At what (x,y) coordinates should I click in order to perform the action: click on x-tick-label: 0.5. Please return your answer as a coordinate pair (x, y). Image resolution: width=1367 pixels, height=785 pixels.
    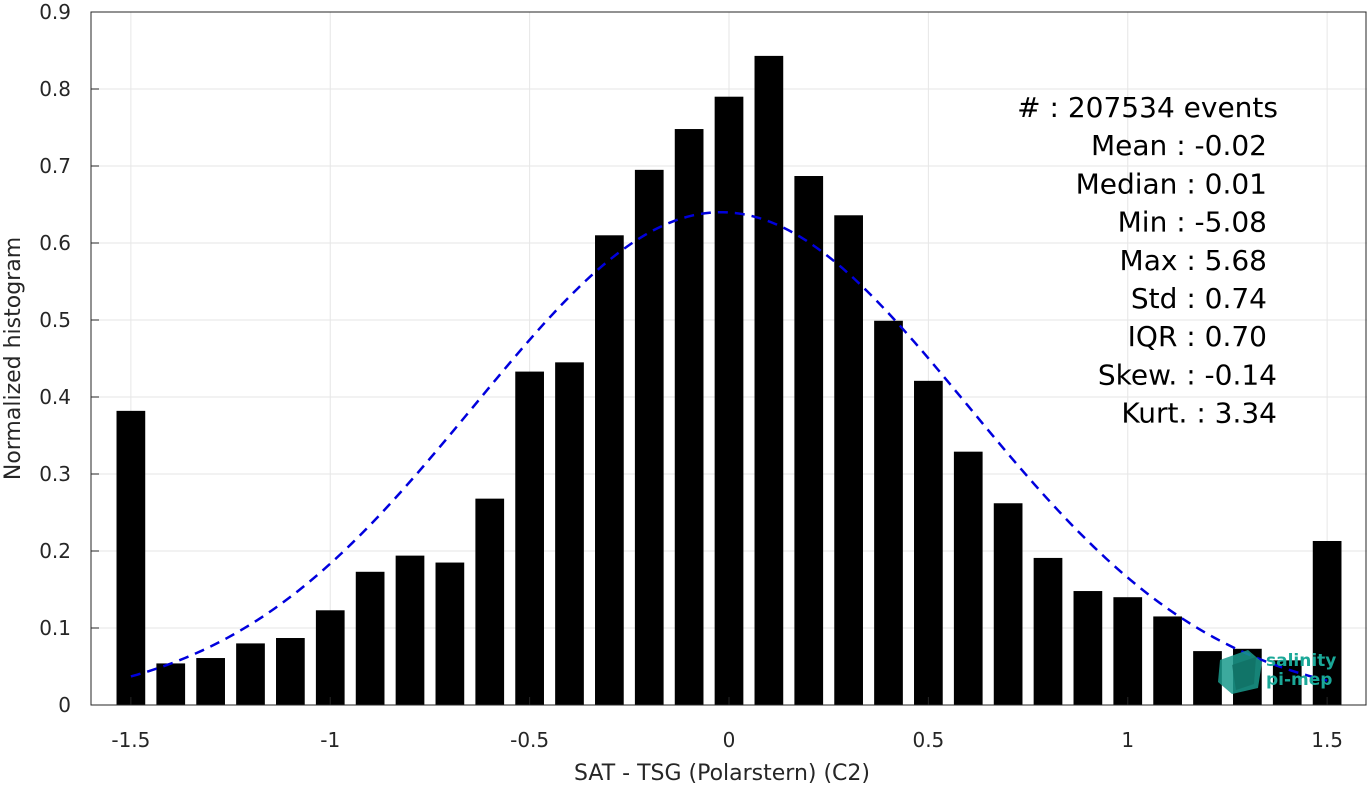
    Looking at the image, I should click on (928, 740).